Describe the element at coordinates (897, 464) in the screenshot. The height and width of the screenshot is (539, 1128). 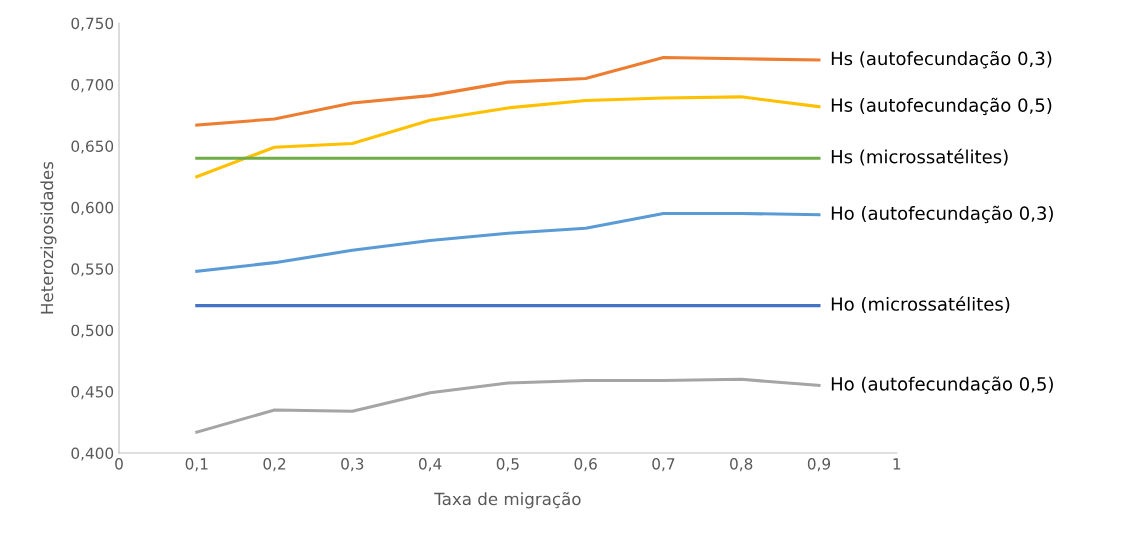
I see `x-tick-label: 1` at that location.